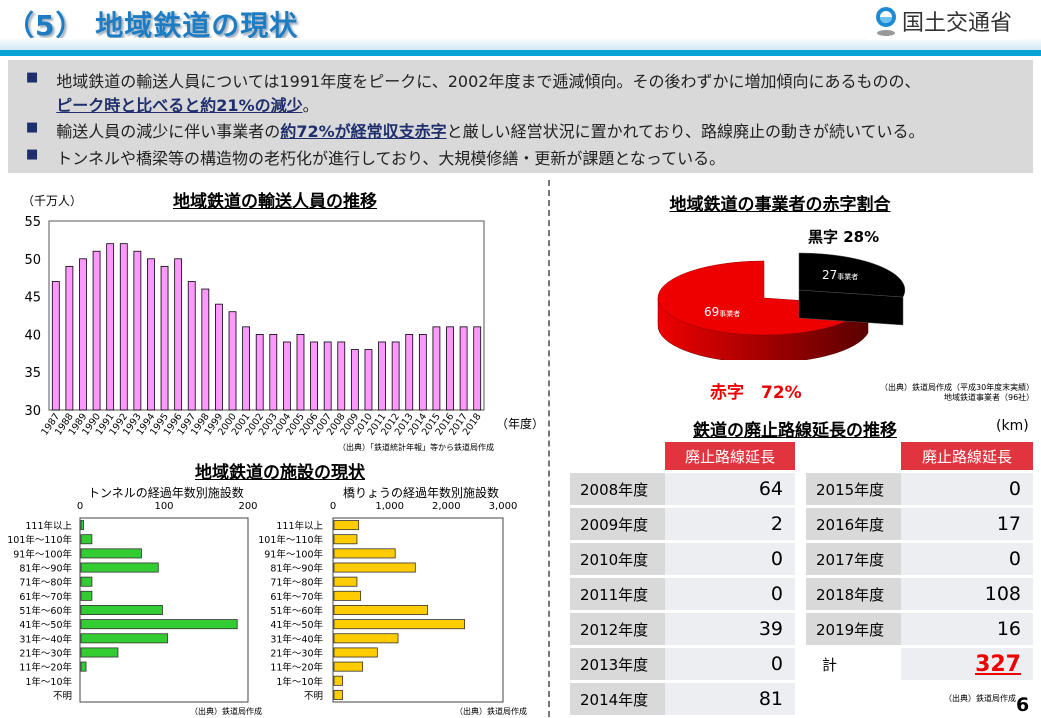 The width and height of the screenshot is (1041, 718). Describe the element at coordinates (275, 202) in the screenshot. I see `ridership-chart-title: 地域鉄道の輸送人員の推移` at that location.